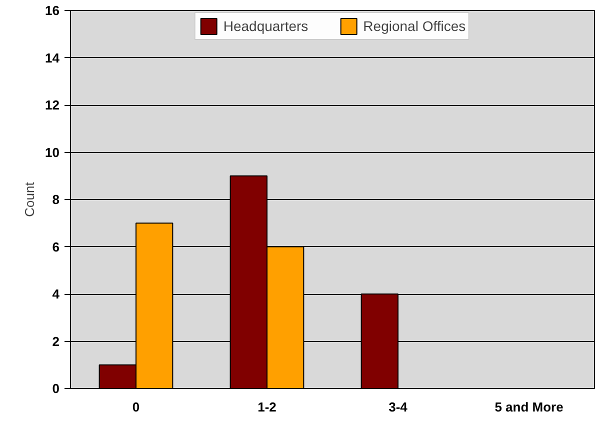 This screenshot has width=599, height=428. I want to click on y-tick-label: 12, so click(52, 105).